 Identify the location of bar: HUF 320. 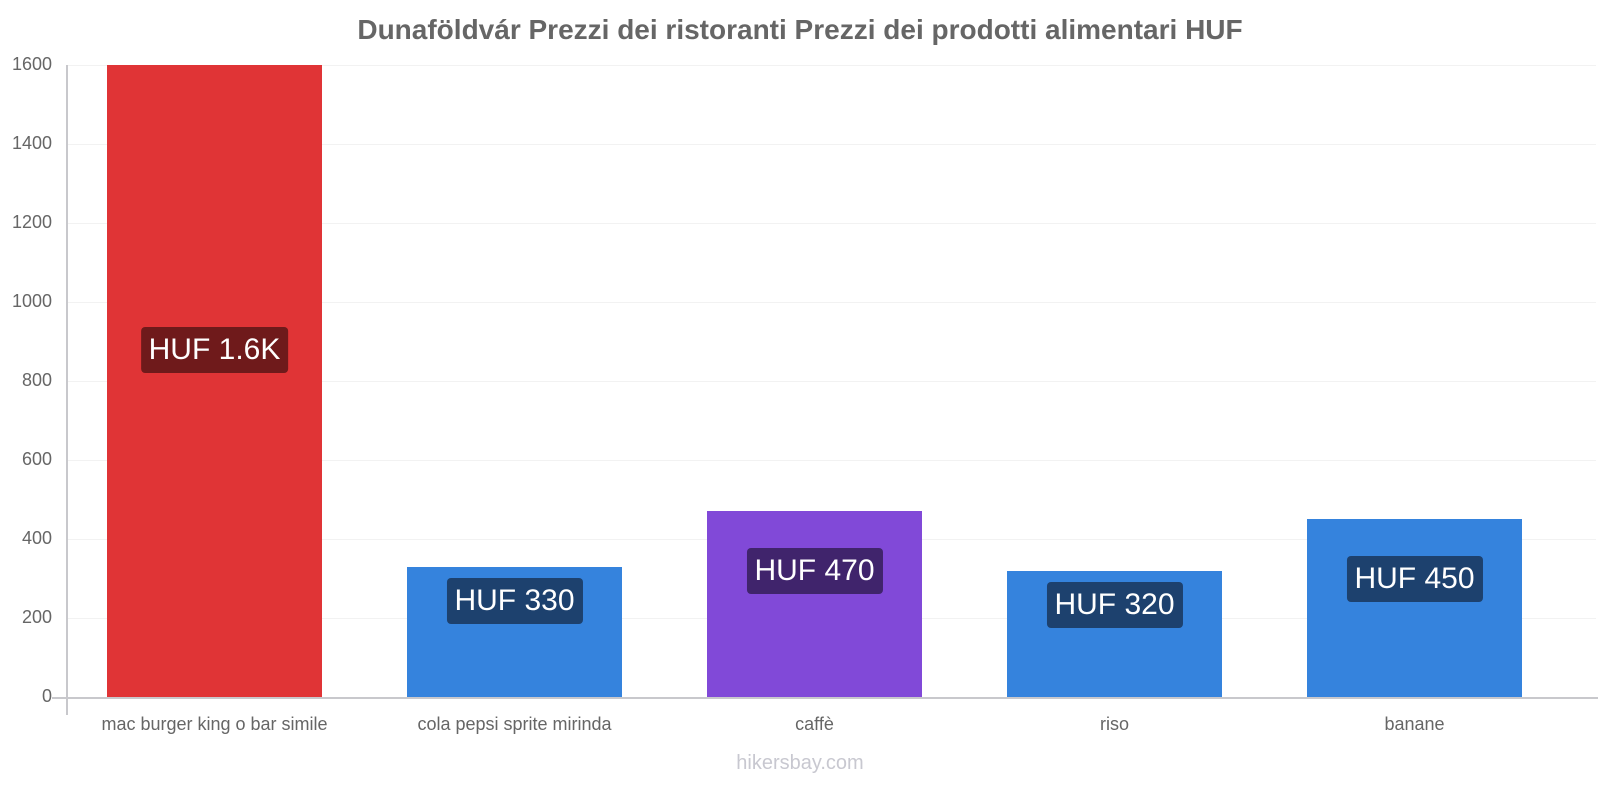
(1114, 633).